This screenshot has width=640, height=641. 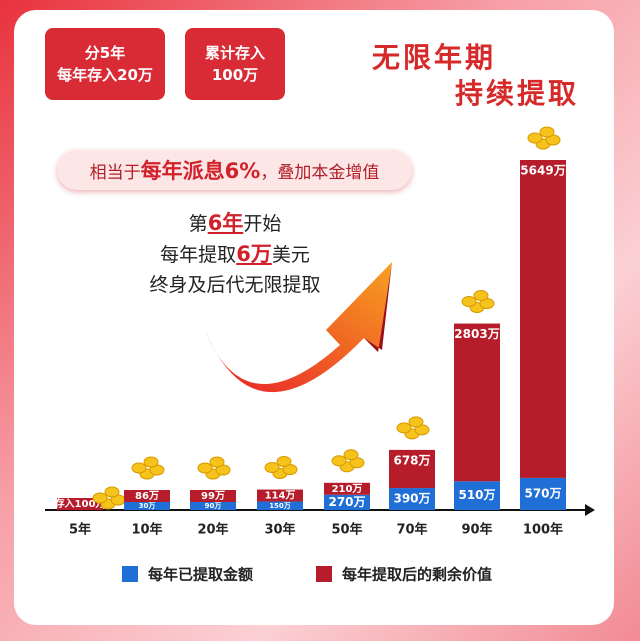 I want to click on callout-text: 每年提取, so click(x=198, y=255).